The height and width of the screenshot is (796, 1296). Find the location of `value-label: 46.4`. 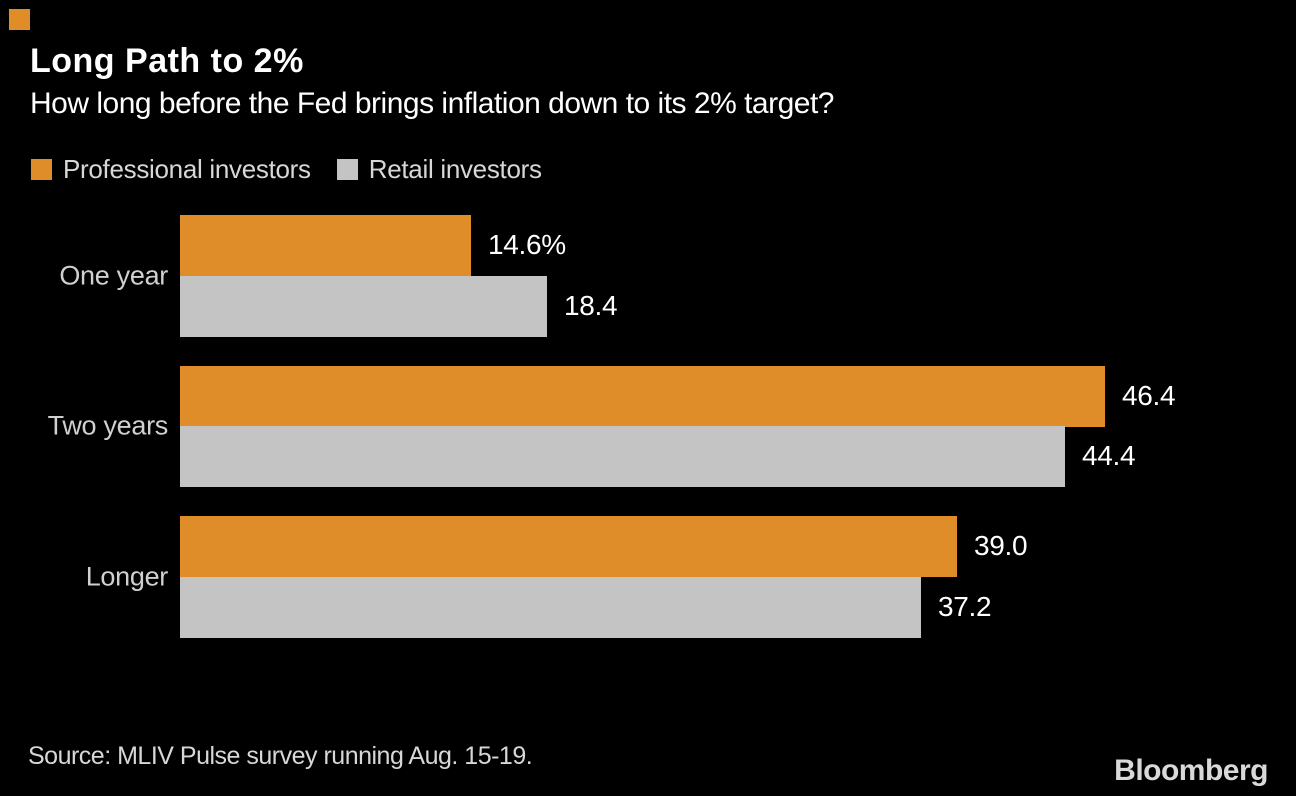

value-label: 46.4 is located at coordinates (1149, 395).